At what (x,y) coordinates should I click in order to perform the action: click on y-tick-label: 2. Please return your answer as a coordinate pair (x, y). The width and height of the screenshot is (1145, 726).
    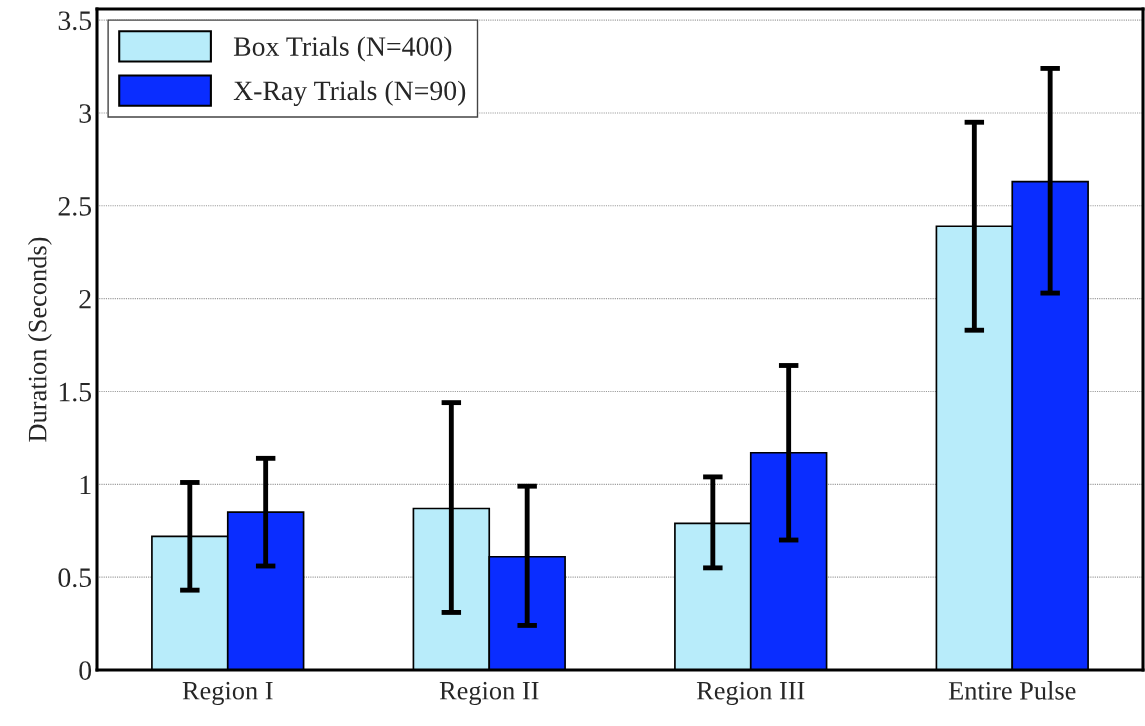
    Looking at the image, I should click on (85, 299).